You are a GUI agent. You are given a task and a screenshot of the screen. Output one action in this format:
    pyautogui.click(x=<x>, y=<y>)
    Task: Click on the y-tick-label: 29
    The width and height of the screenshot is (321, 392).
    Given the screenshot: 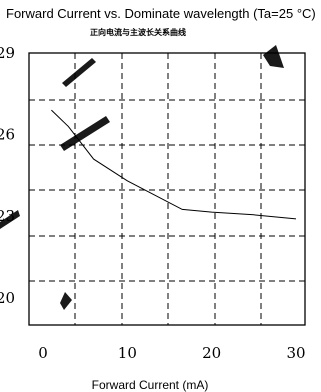 What is the action you would take?
    pyautogui.click(x=7, y=53)
    